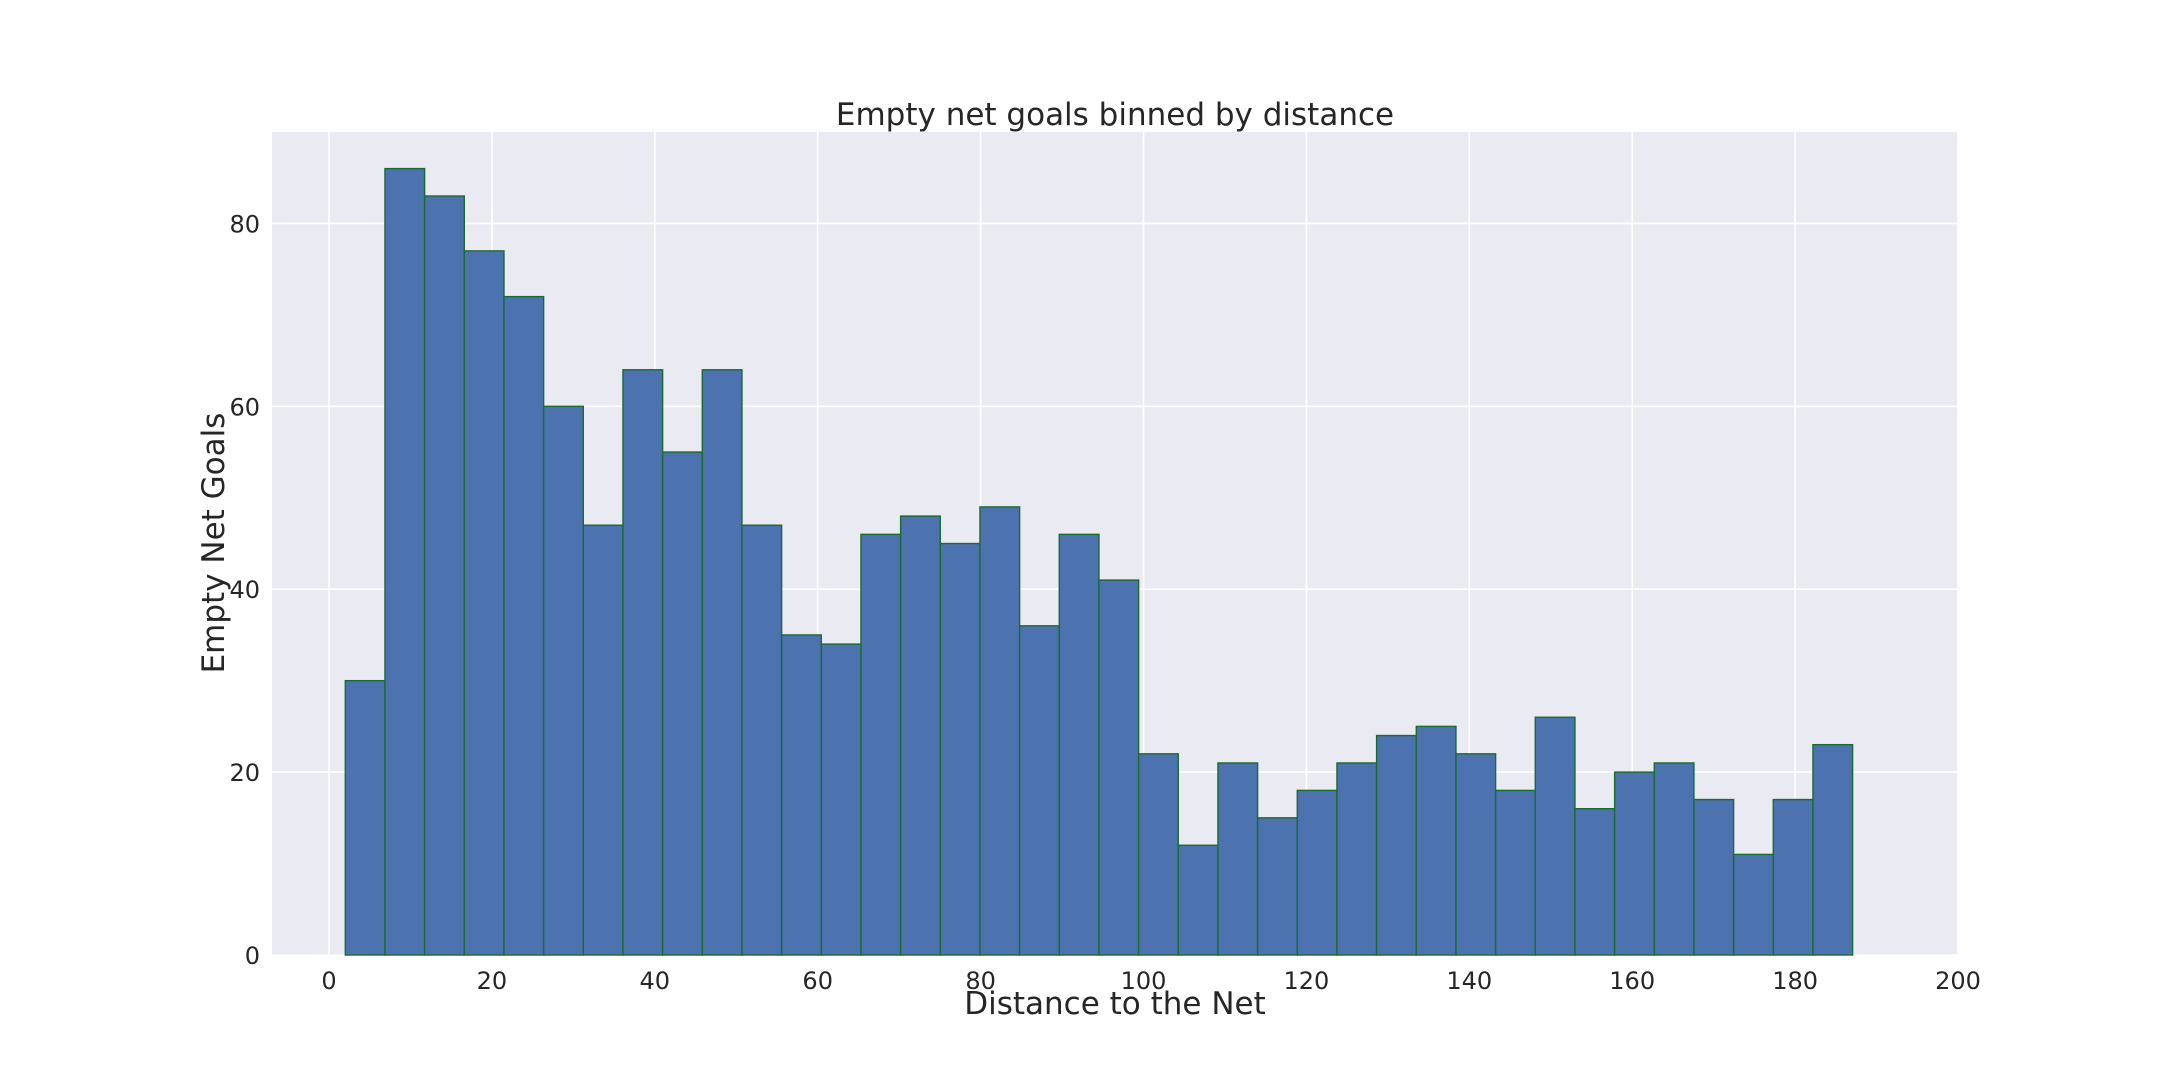 This screenshot has width=2160, height=1080. I want to click on x-tick-label: 160, so click(1632, 981).